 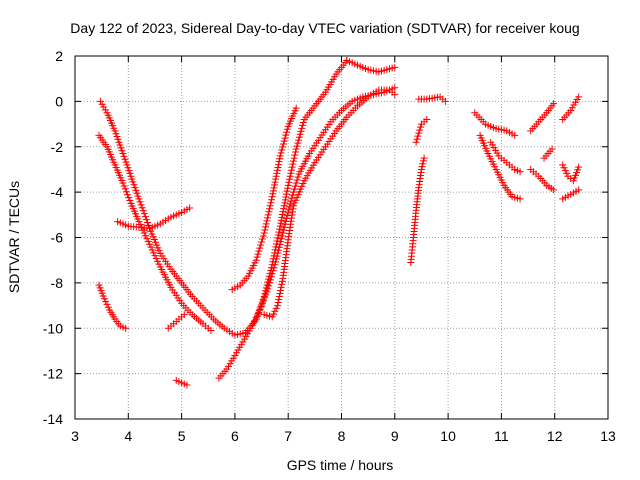 What do you see at coordinates (235, 436) in the screenshot?
I see `x-tick-label: 6` at bounding box center [235, 436].